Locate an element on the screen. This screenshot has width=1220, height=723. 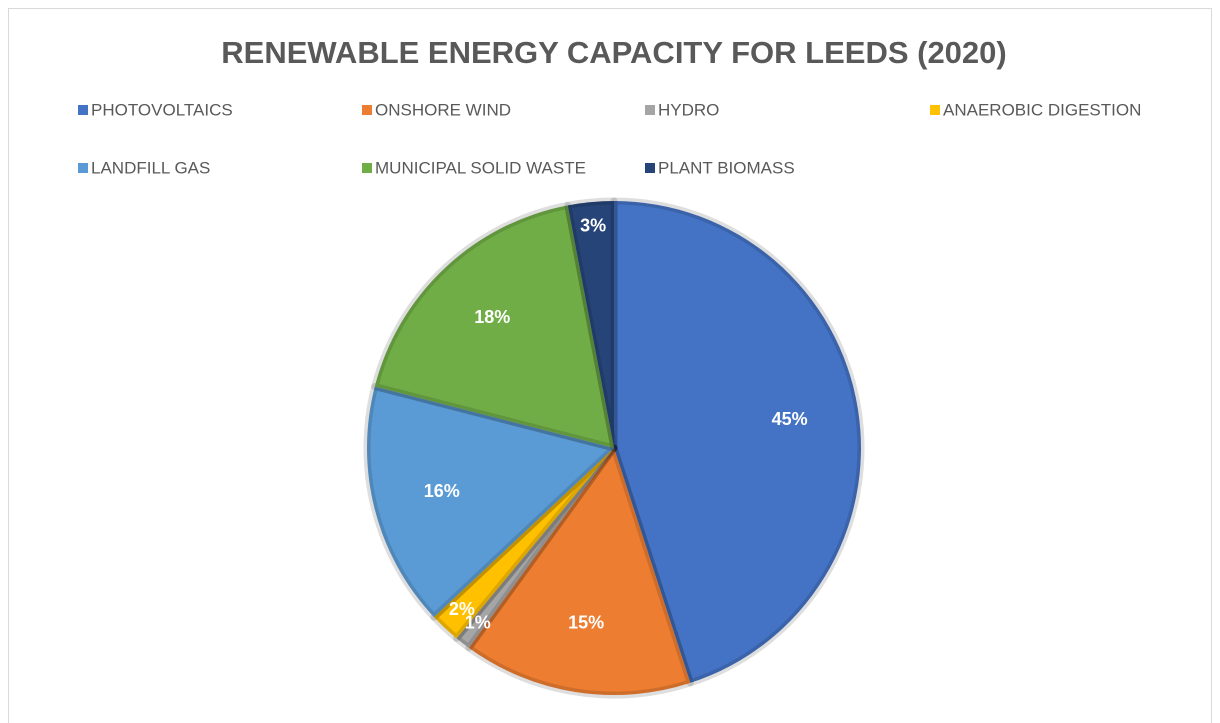
legend-label: HYDRO is located at coordinates (688, 109).